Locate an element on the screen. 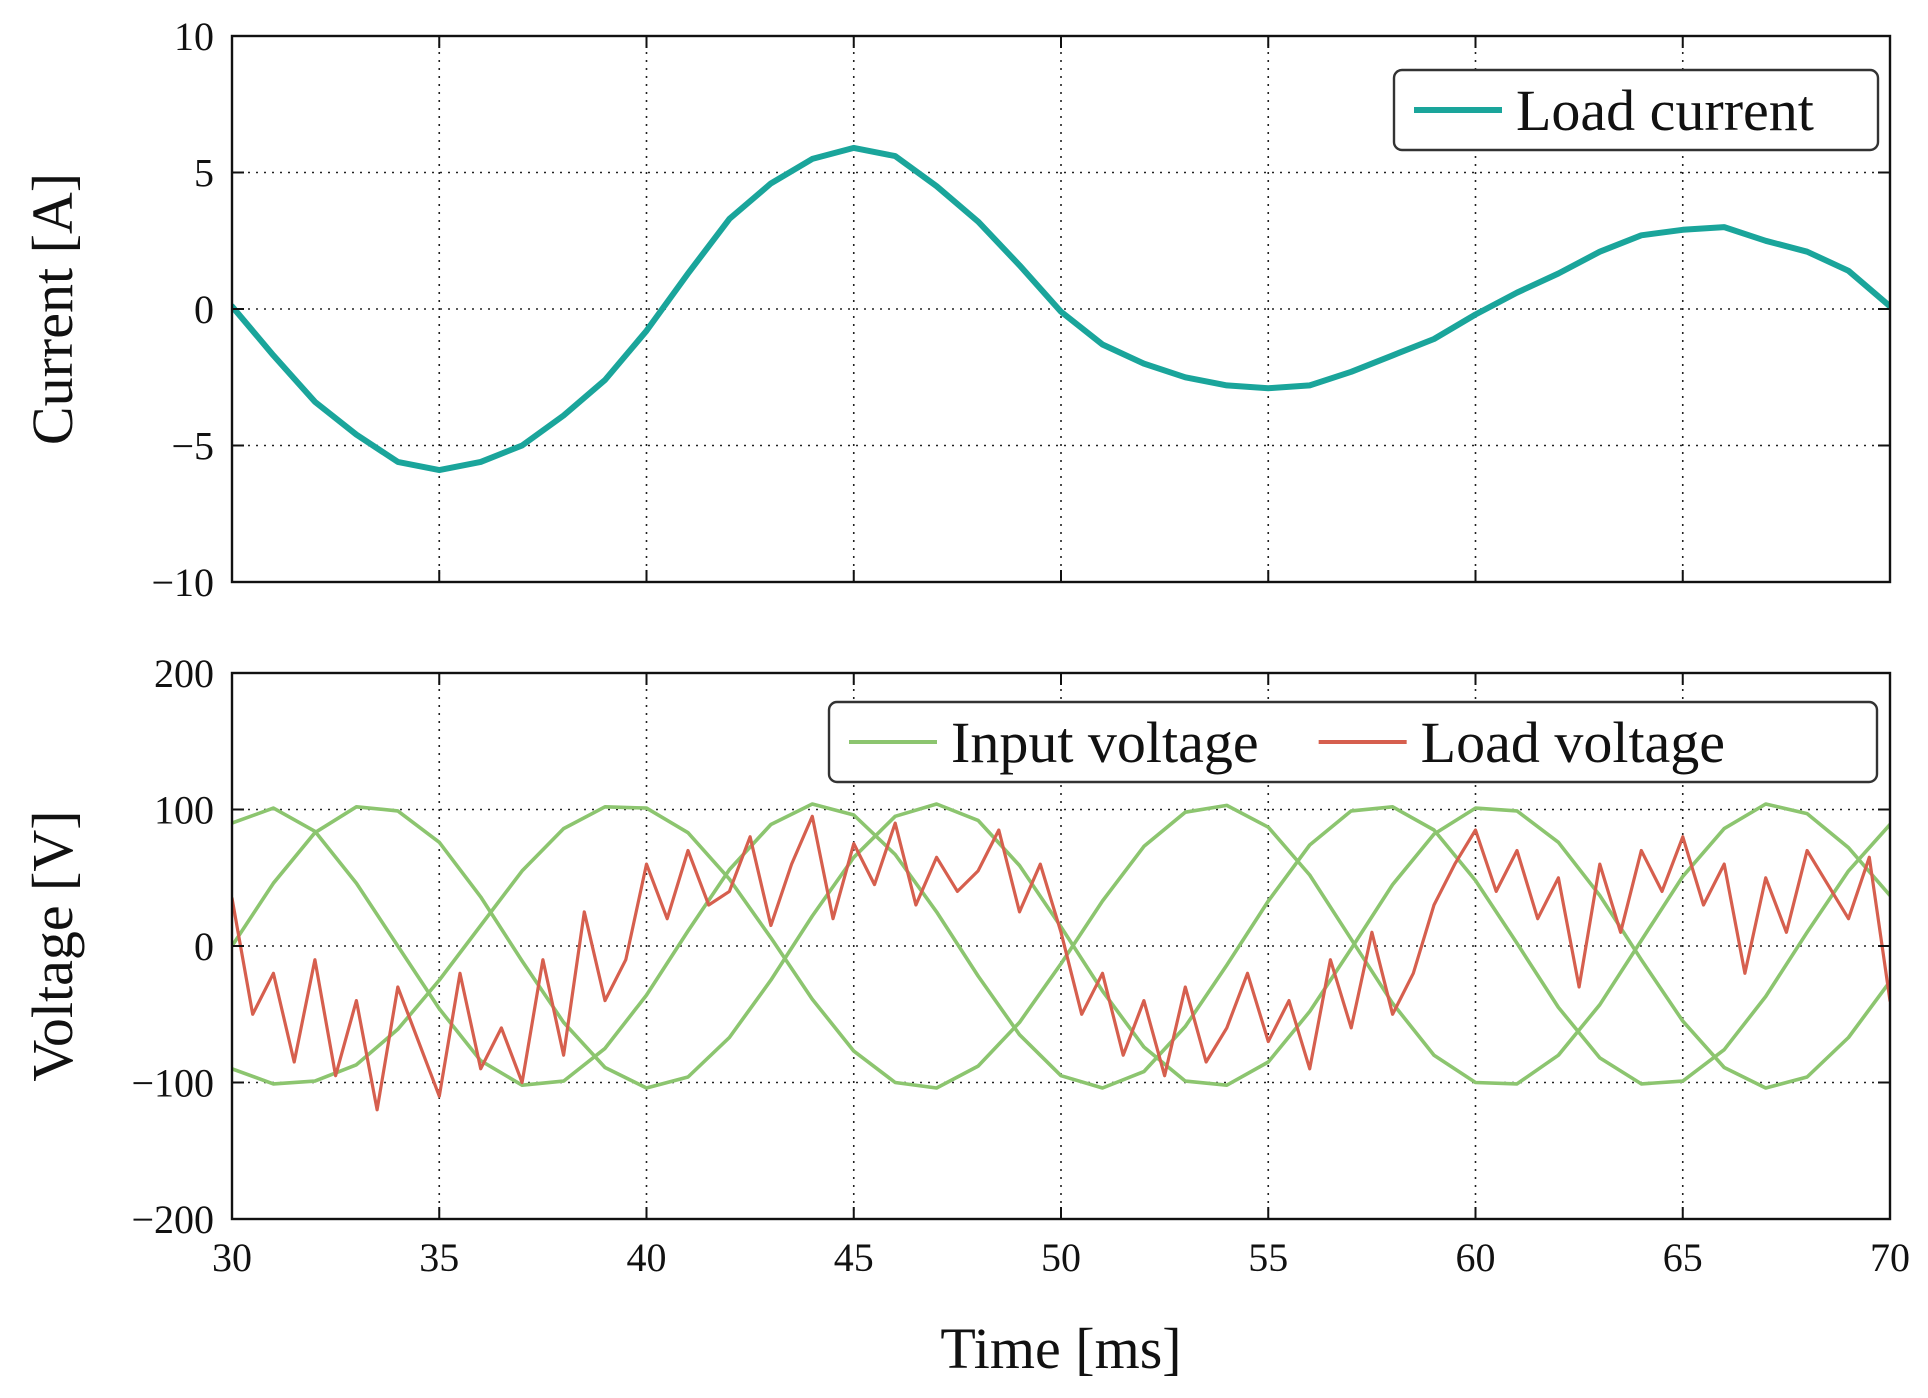  current-ytick-label: 0 is located at coordinates (204, 309).